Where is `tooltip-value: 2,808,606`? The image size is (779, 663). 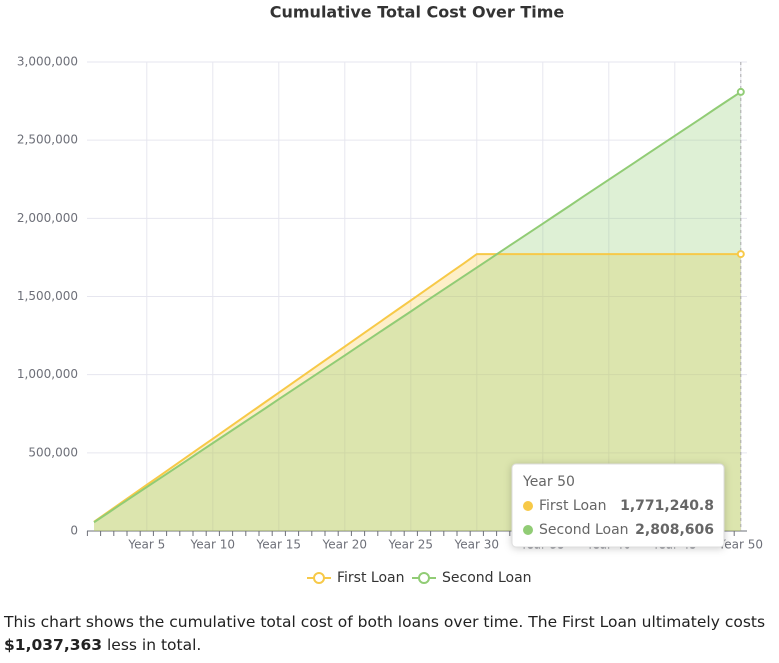
tooltip-value: 2,808,606 is located at coordinates (674, 530).